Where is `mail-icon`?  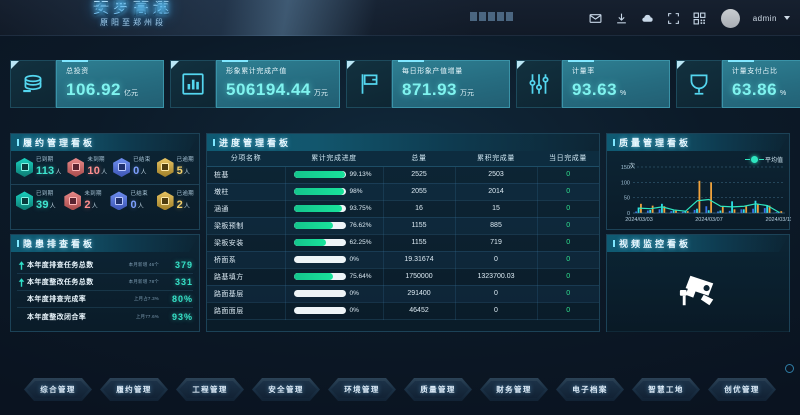 mail-icon is located at coordinates (595, 18).